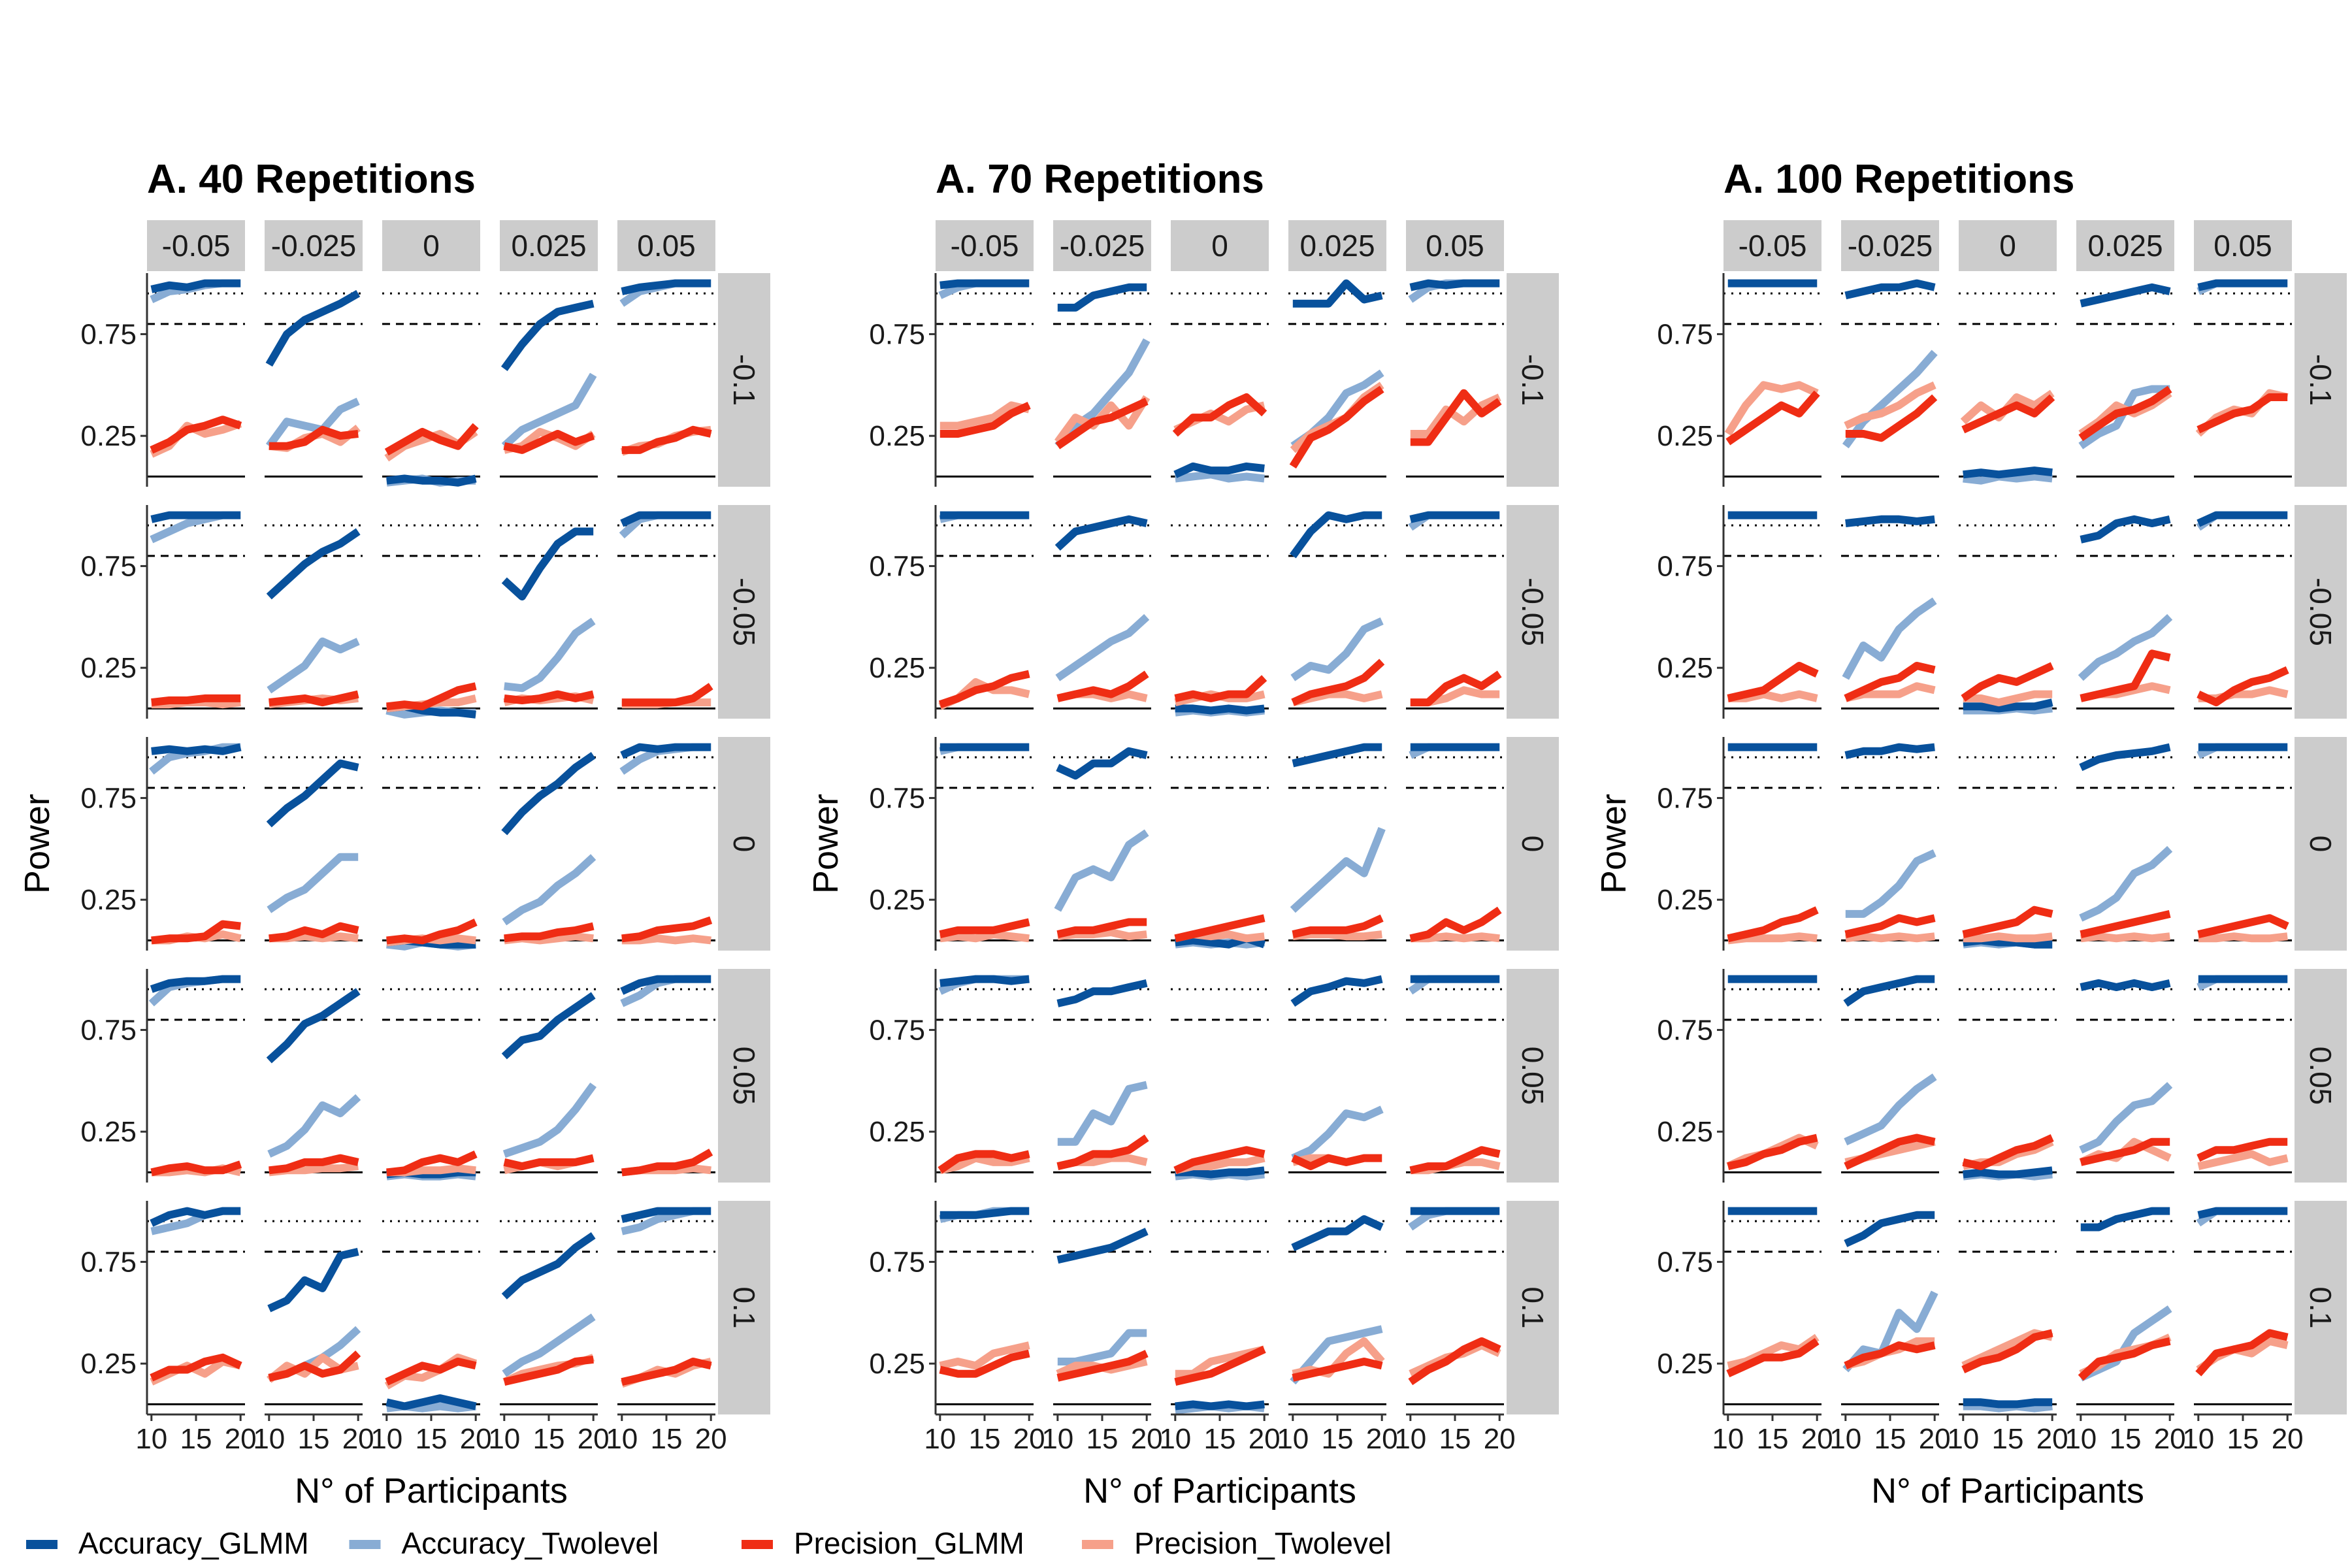 The image size is (2352, 1568). I want to click on row-strip-label: 0.1, so click(2321, 1308).